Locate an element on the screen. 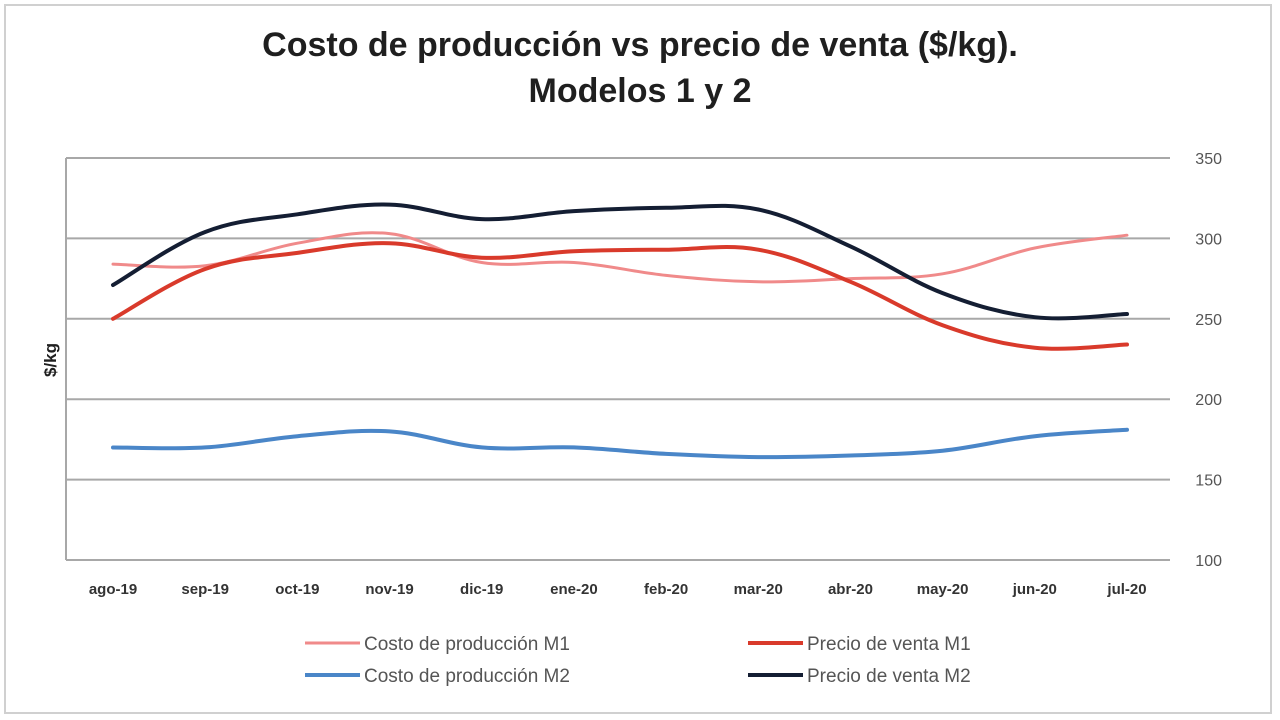 This screenshot has width=1280, height=720. y-tick-label: 200 is located at coordinates (1208, 400).